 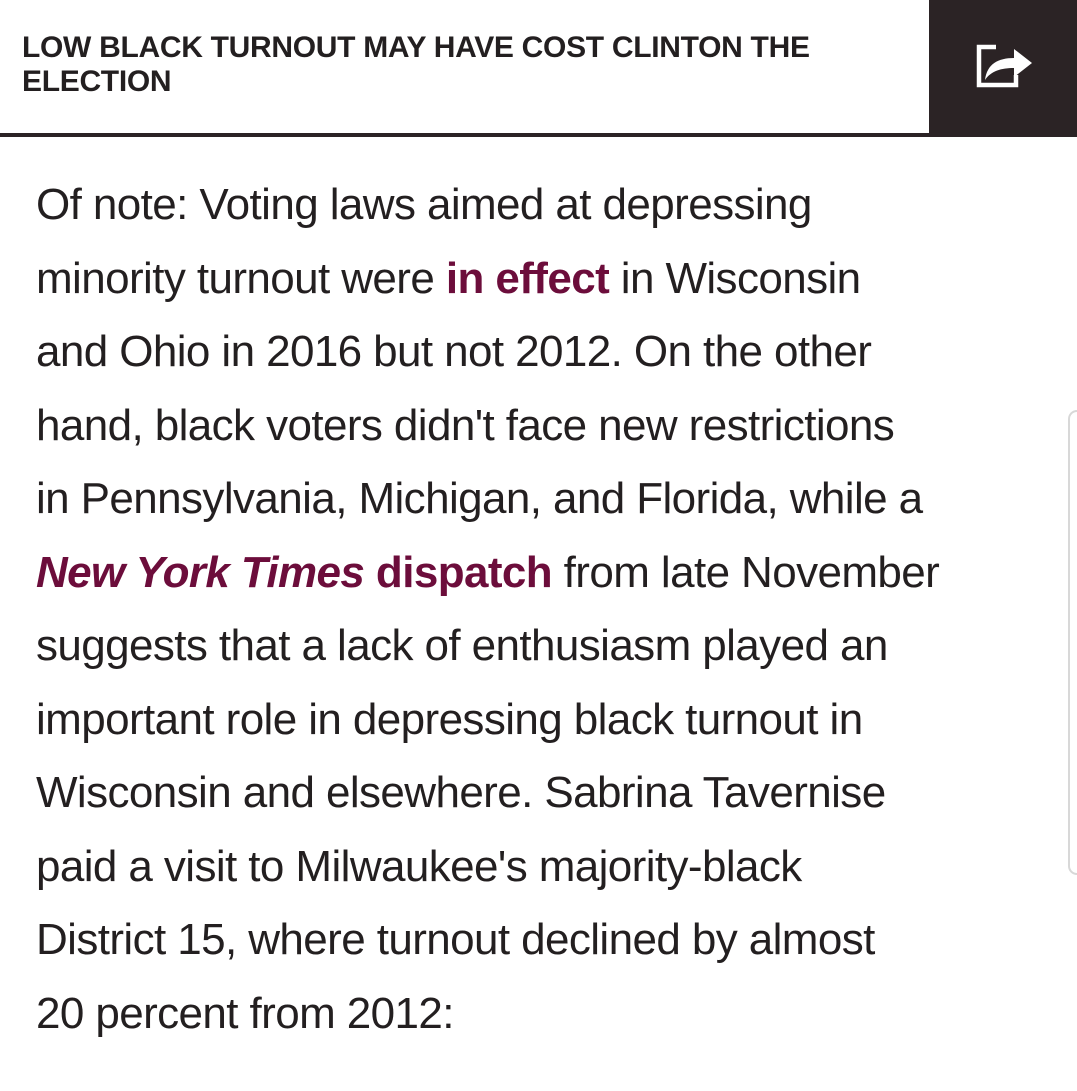 What do you see at coordinates (245, 1013) in the screenshot?
I see `article-text: 20 percent from 2012:` at bounding box center [245, 1013].